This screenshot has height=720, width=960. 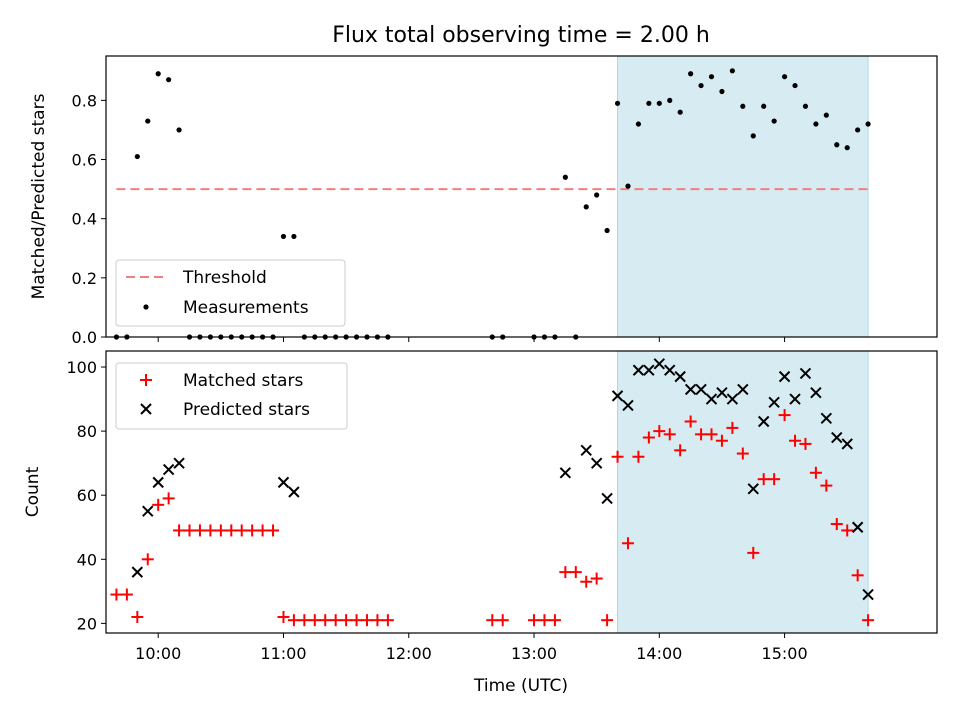 I want to click on x-tick-label: 14:00, so click(x=659, y=653).